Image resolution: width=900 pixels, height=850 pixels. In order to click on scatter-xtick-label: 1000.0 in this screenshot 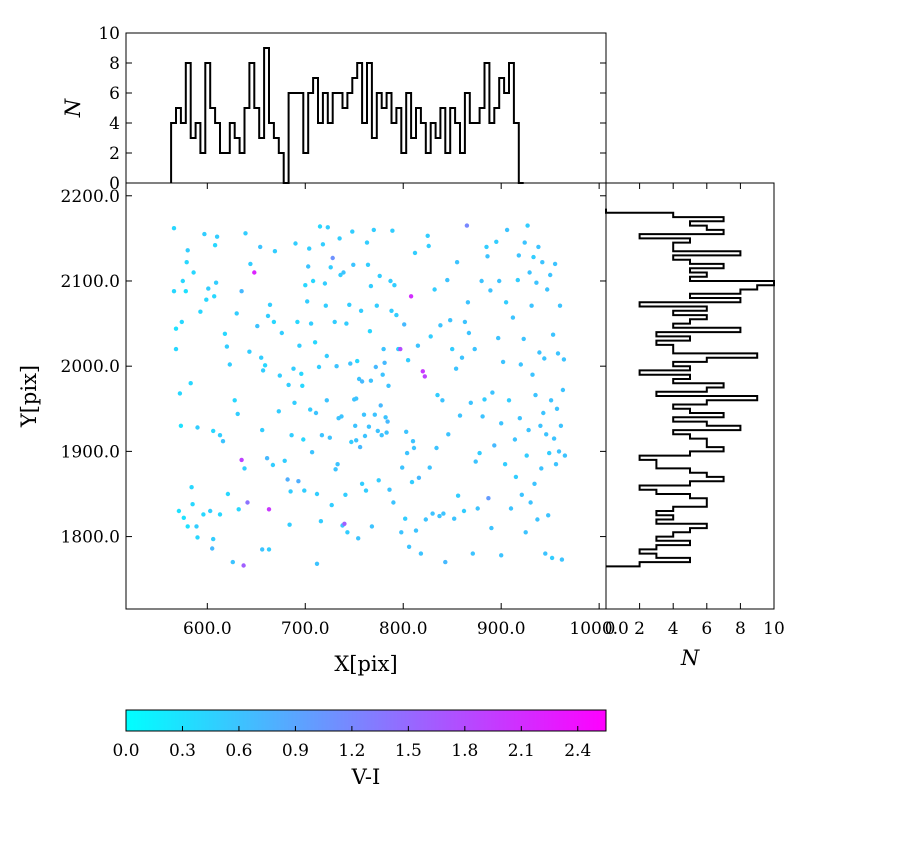, I will do `click(598, 629)`.